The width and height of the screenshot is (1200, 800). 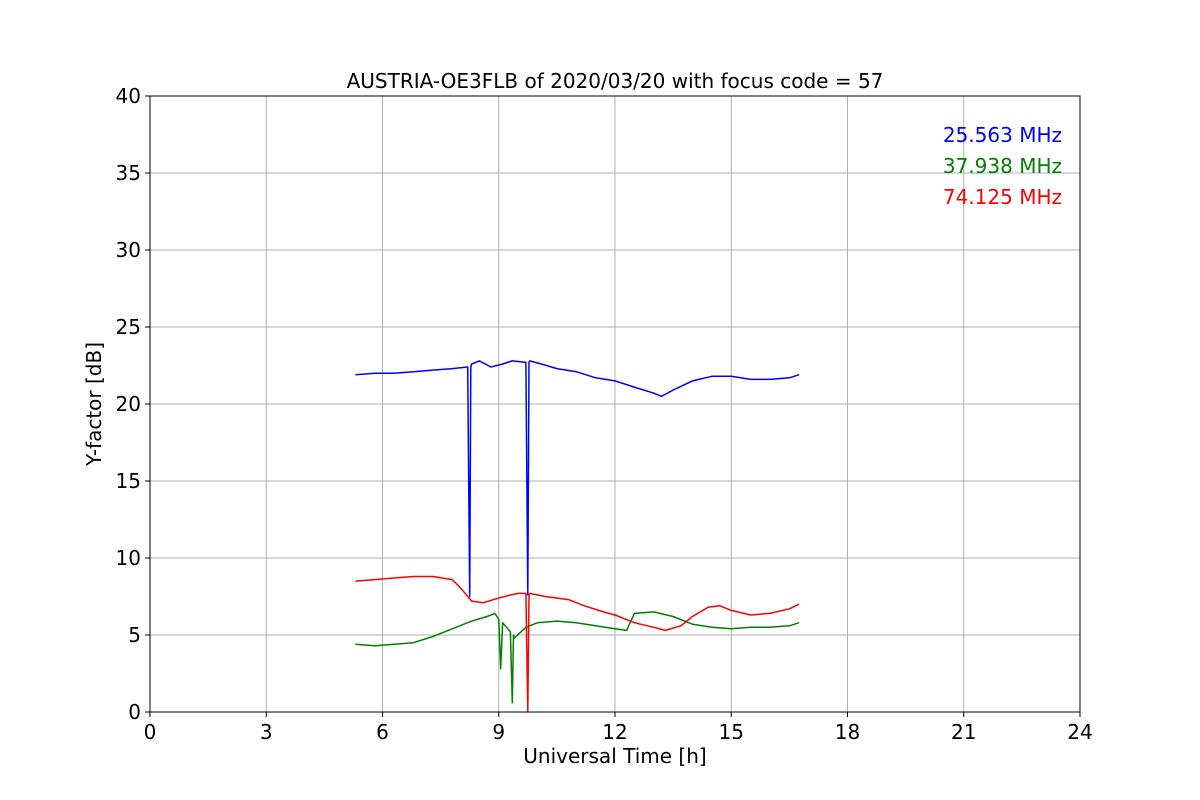 I want to click on y-tick-label: 5, so click(x=134, y=635).